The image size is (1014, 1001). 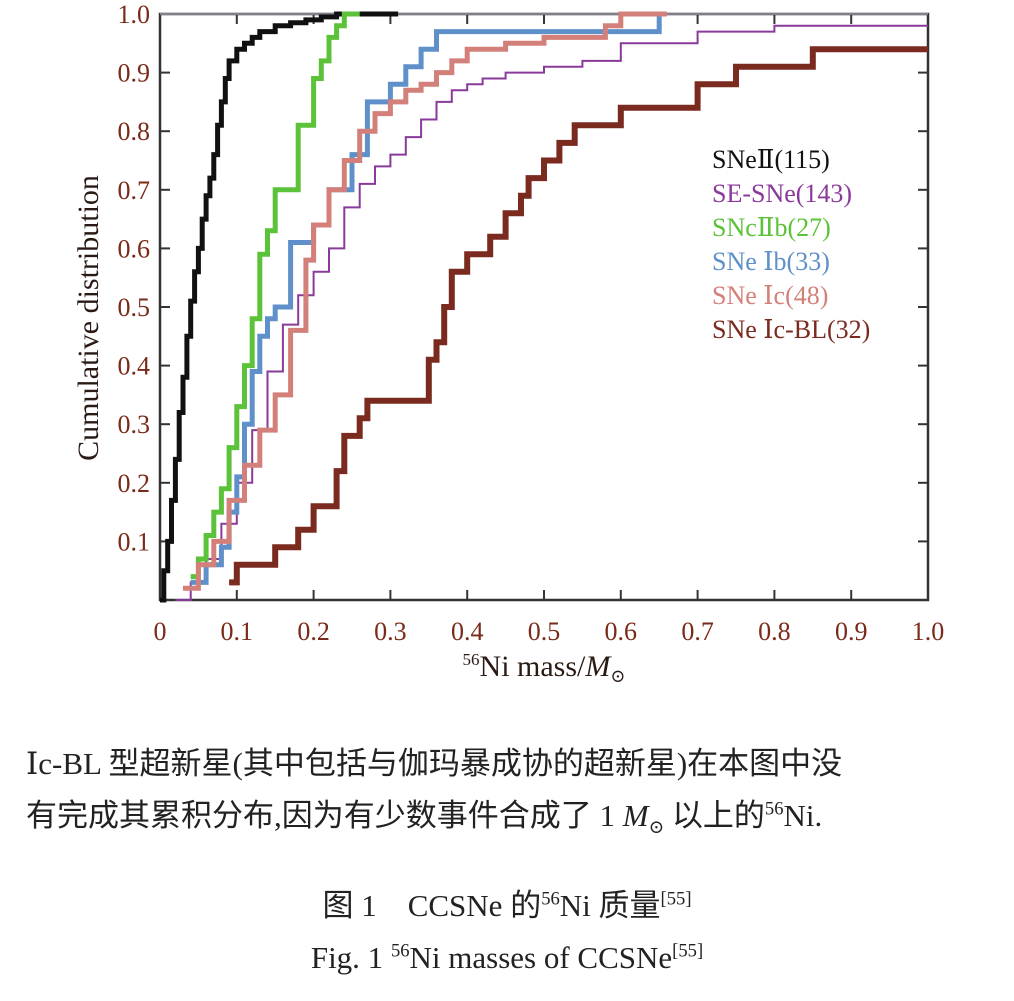 What do you see at coordinates (770, 295) in the screenshot?
I see `legend-entry-4: SNe Ⅰc(48)` at bounding box center [770, 295].